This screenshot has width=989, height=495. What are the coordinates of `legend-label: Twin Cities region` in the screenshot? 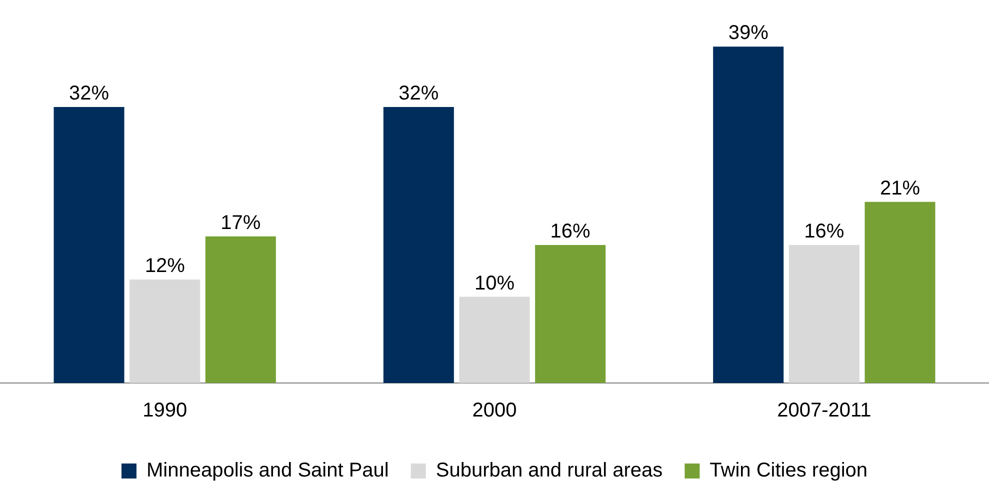 It's located at (789, 471).